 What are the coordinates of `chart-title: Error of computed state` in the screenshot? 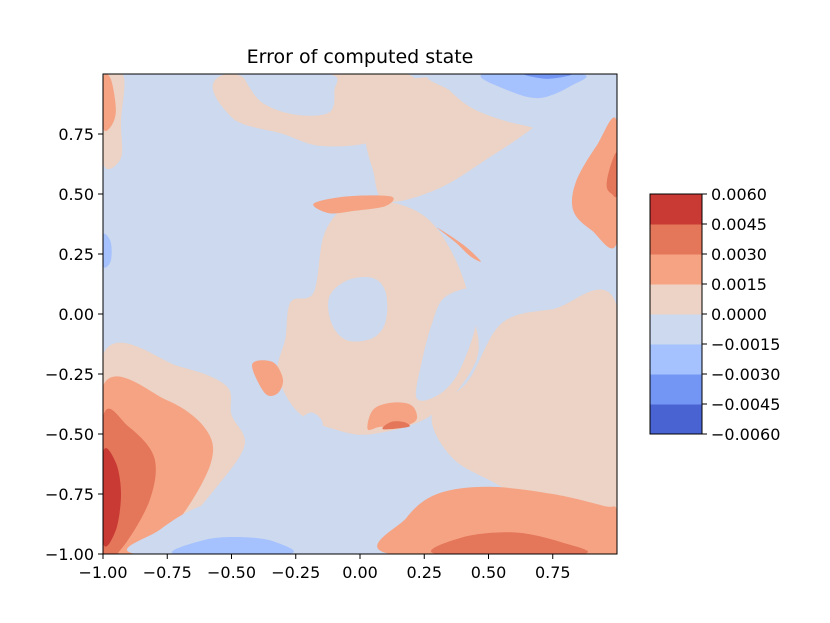 It's located at (360, 57).